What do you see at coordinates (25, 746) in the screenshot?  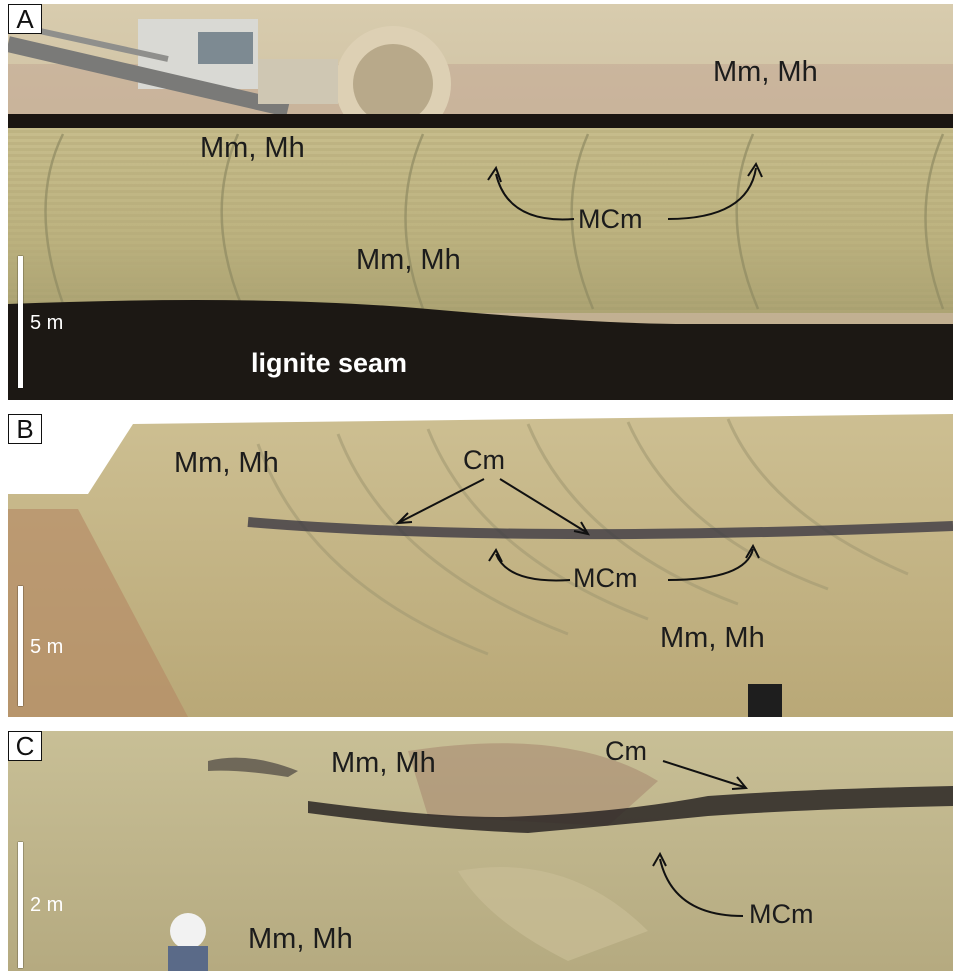 I see `panel-label-c: C` at bounding box center [25, 746].